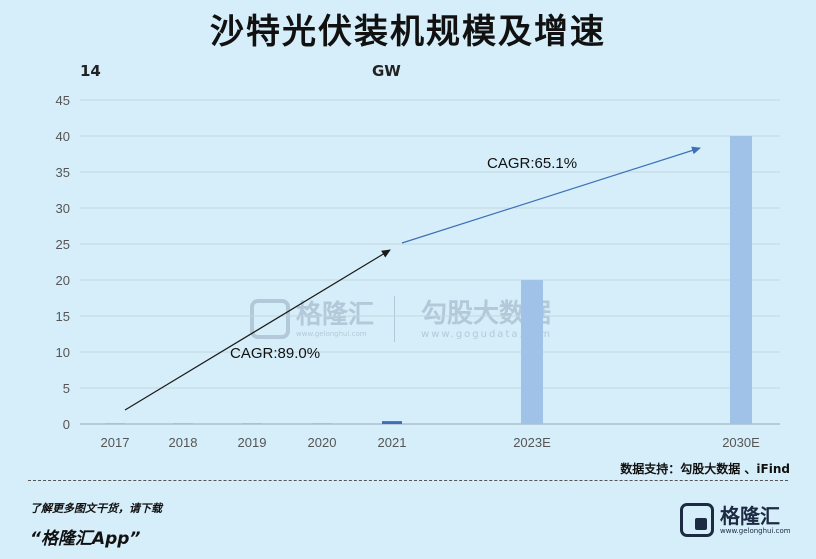  Describe the element at coordinates (63, 172) in the screenshot. I see `y-tick-label: 35` at that location.